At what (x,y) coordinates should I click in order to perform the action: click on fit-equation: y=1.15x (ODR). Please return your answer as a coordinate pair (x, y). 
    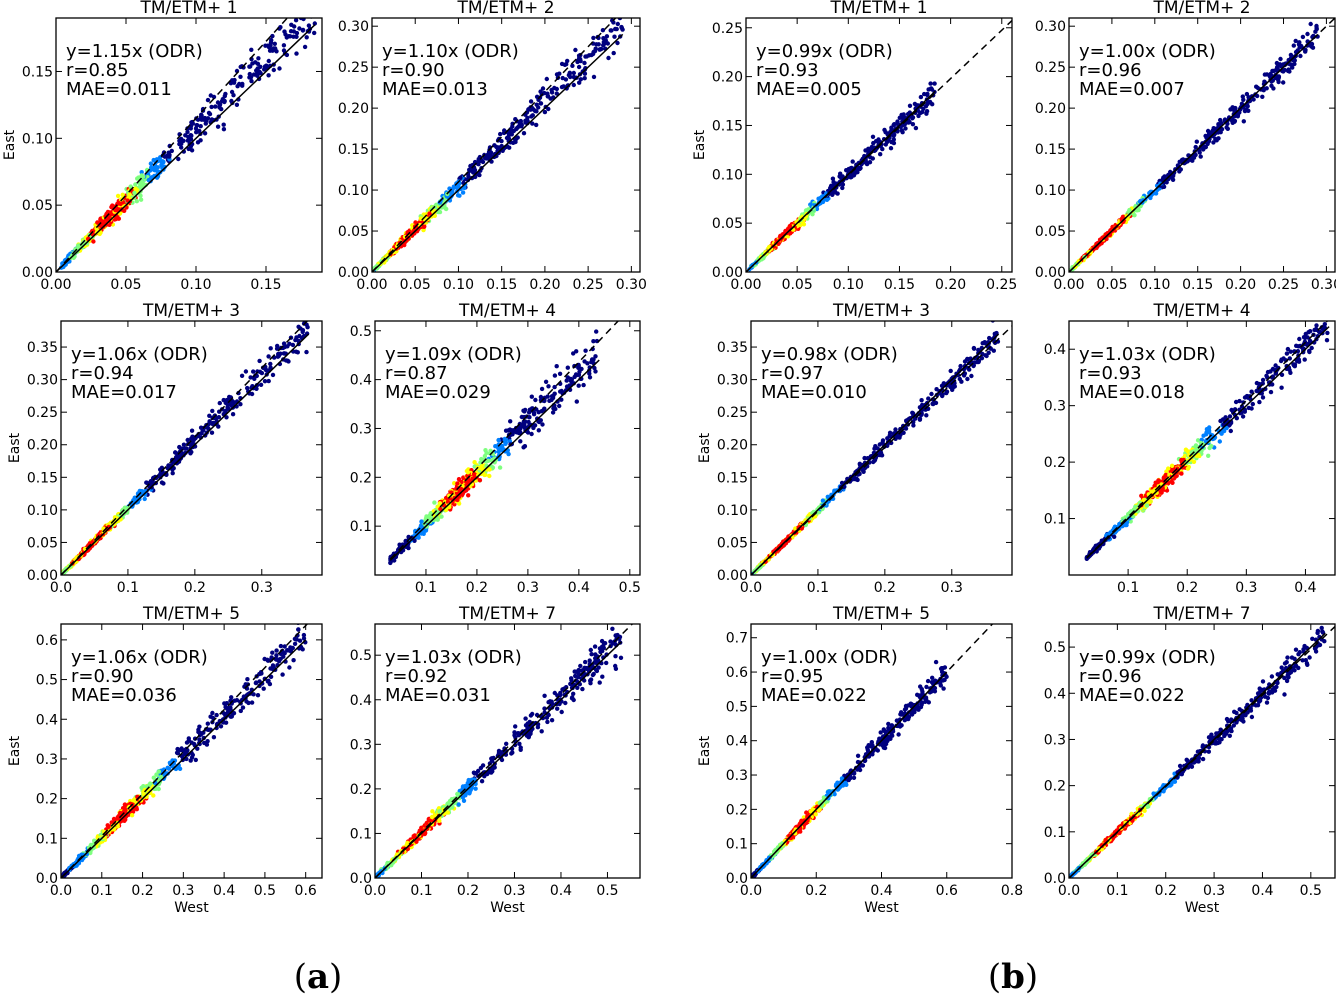
    Looking at the image, I should click on (134, 51).